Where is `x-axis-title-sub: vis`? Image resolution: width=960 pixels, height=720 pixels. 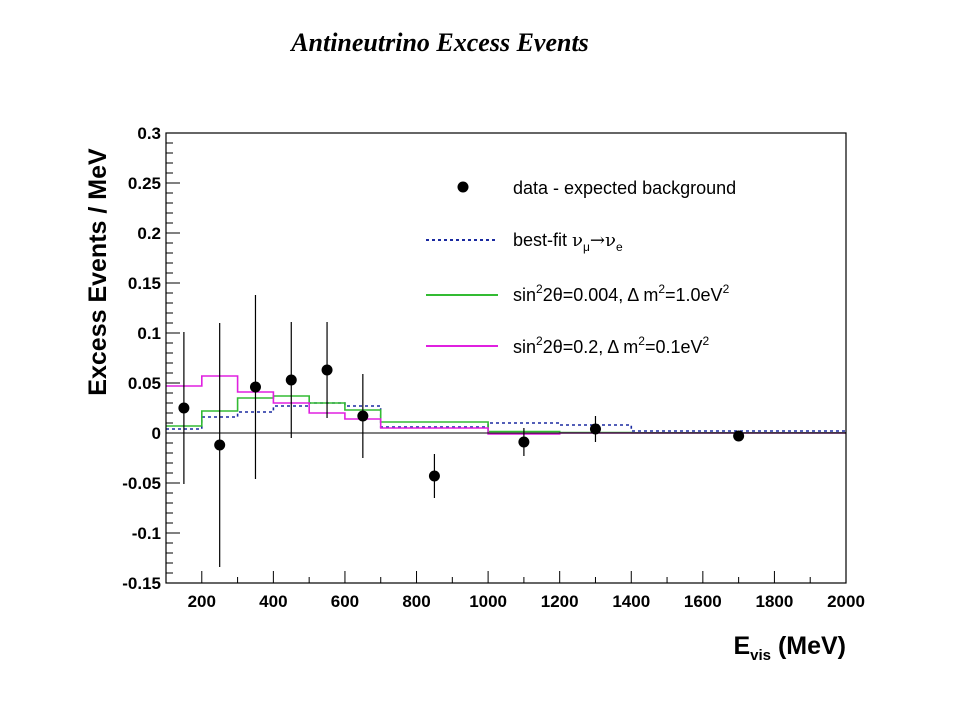 x-axis-title-sub: vis is located at coordinates (760, 655).